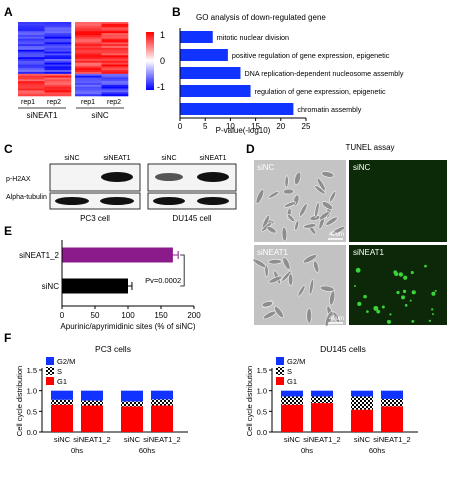 The height and width of the screenshot is (485, 453). What do you see at coordinates (398, 201) in the screenshot?
I see `micrograph-tunel-sinc` at bounding box center [398, 201].